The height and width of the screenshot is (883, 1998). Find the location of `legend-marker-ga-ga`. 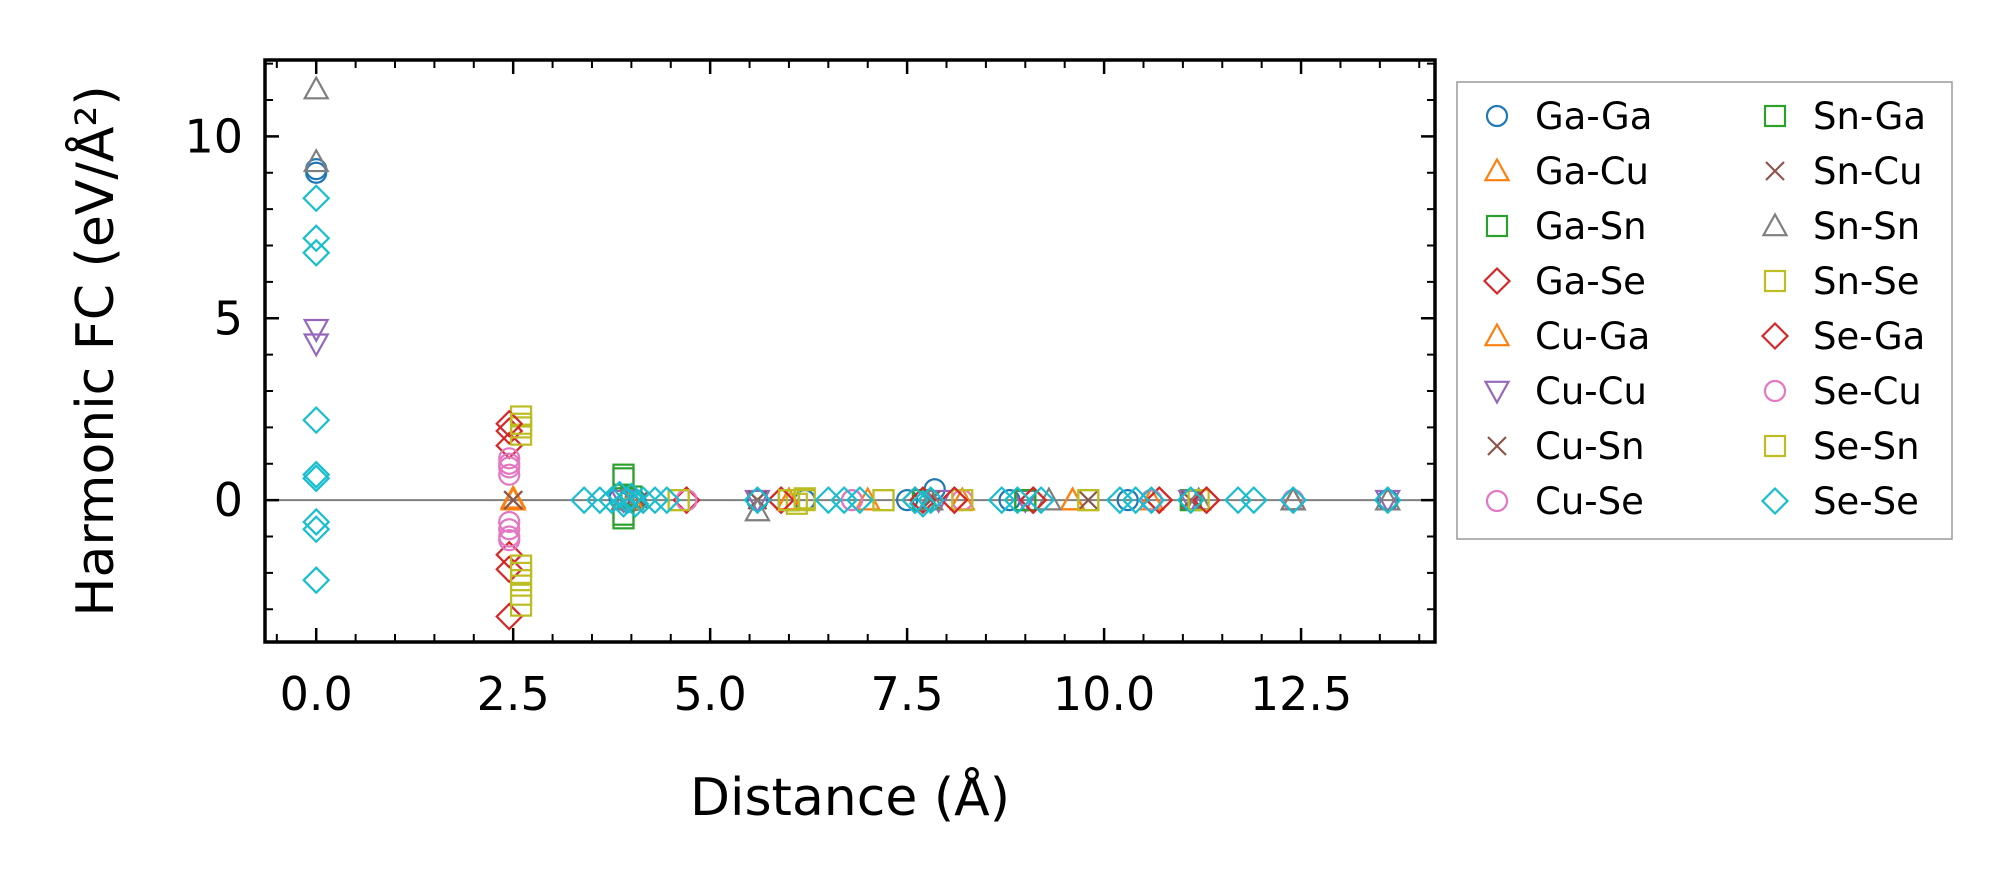

legend-marker-ga-ga is located at coordinates (1497, 116).